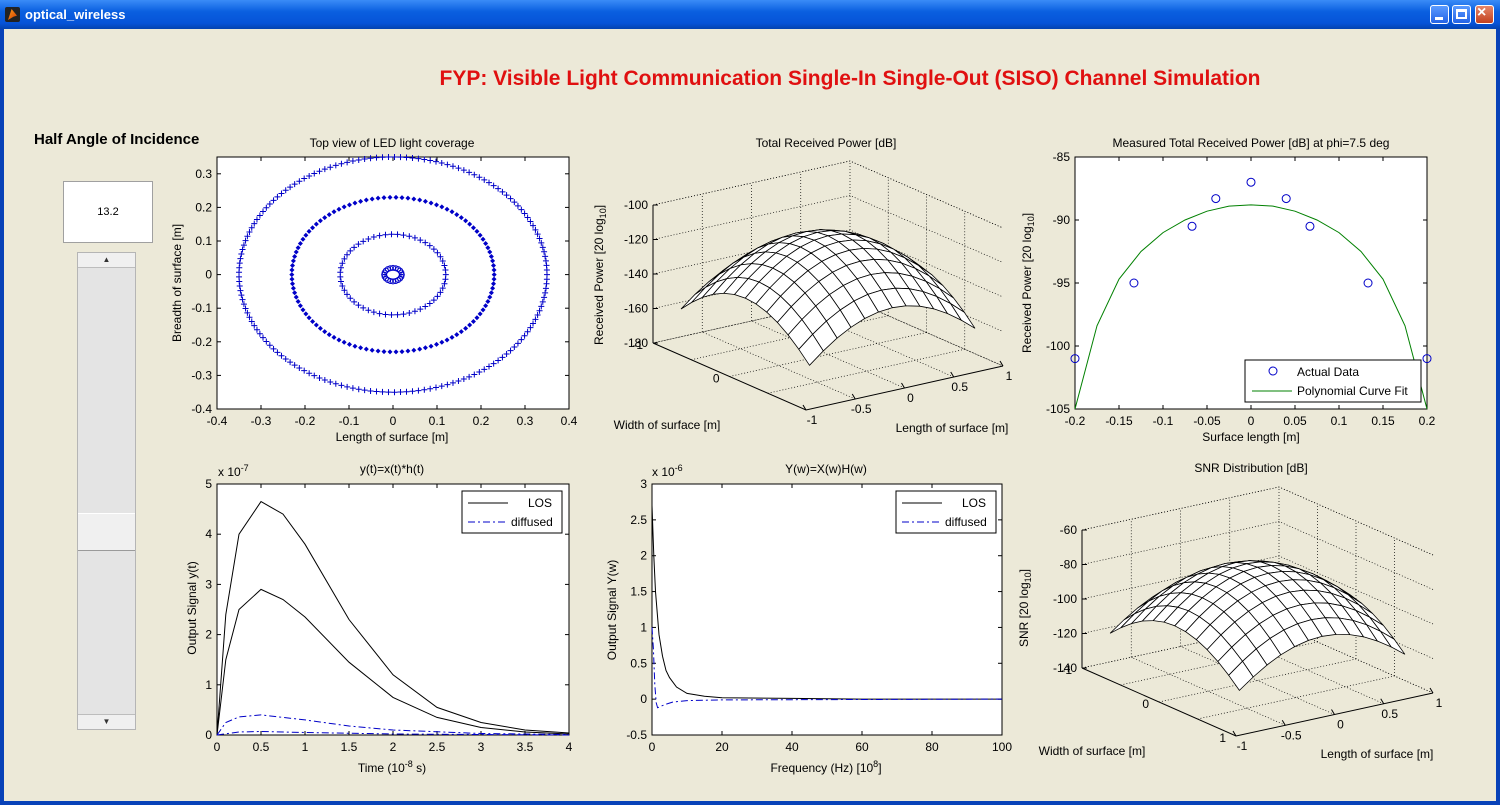  I want to click on y-tick-label: 0.1, so click(203, 241).